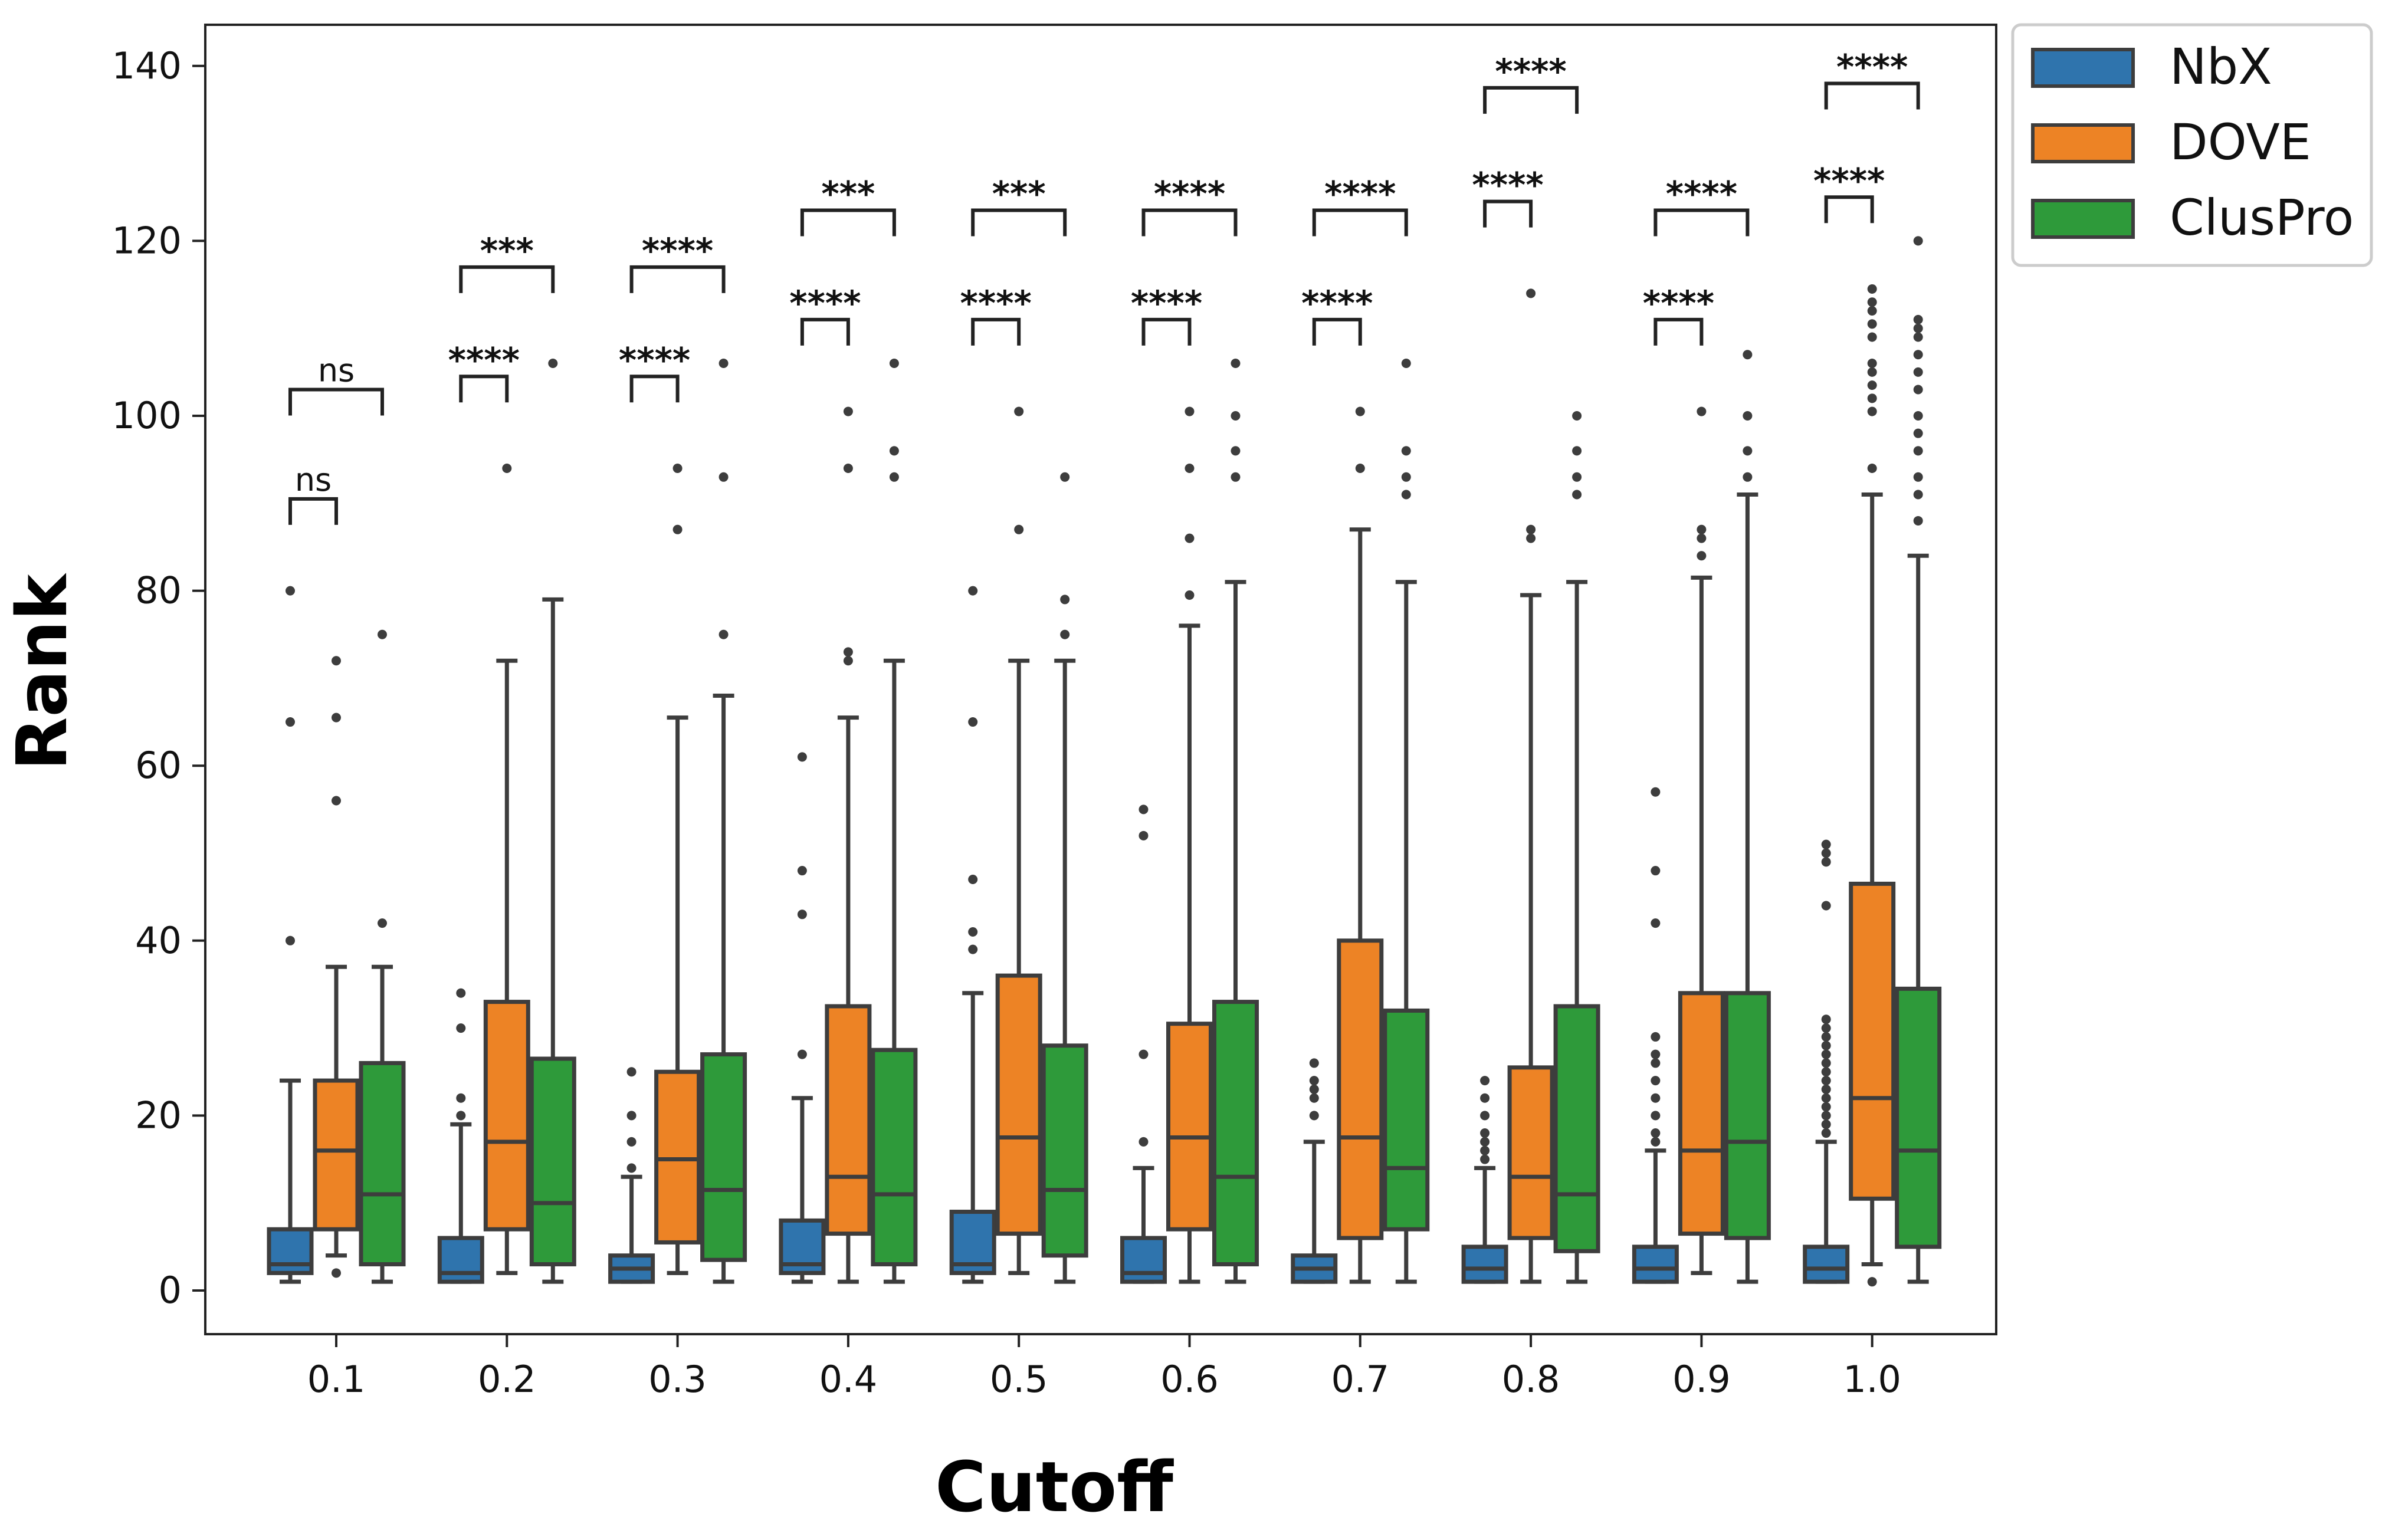 The image size is (2382, 1540). Describe the element at coordinates (1064, 878) in the screenshot. I see `box-cluspro-0.5` at that location.